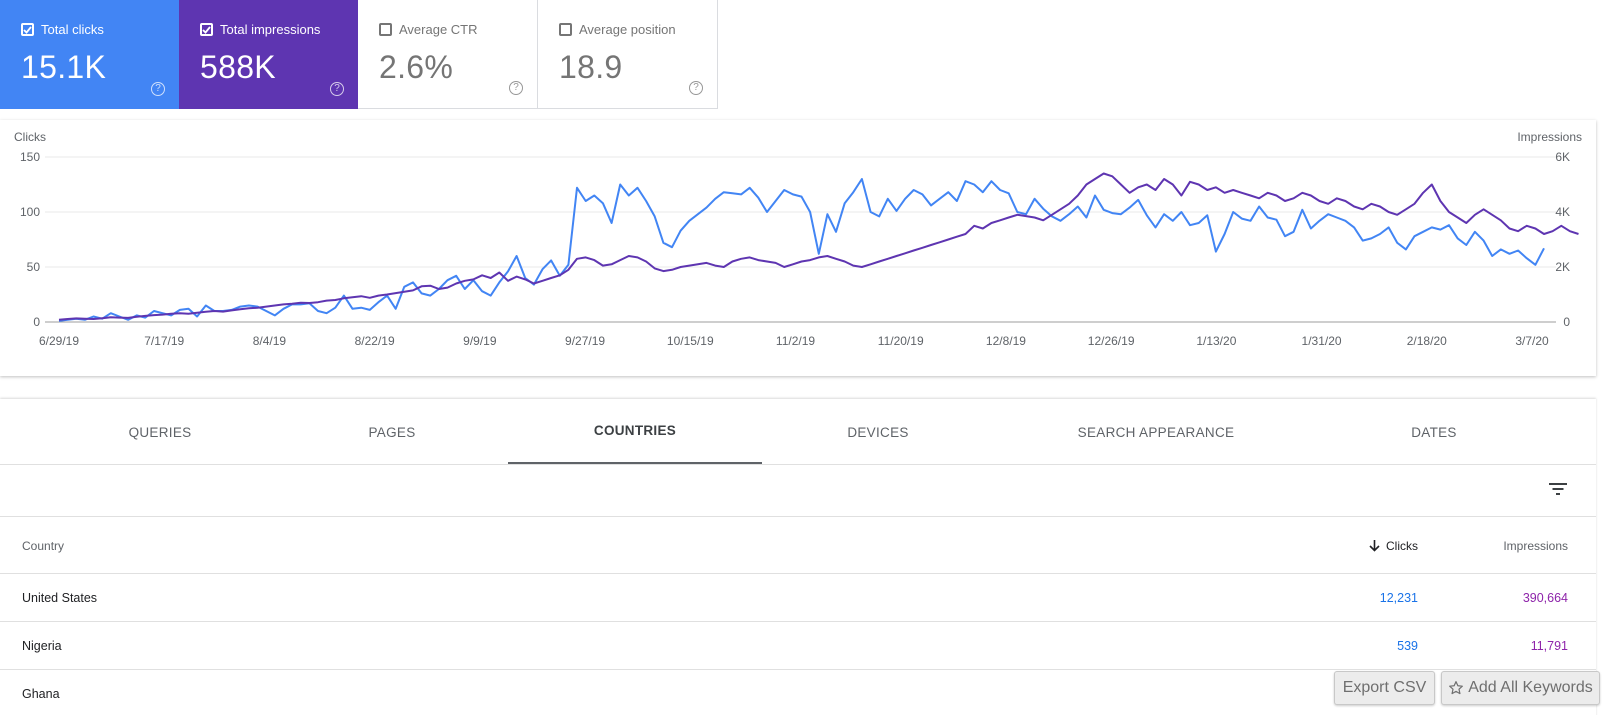  What do you see at coordinates (41, 694) in the screenshot?
I see `cell-country: Ghana` at bounding box center [41, 694].